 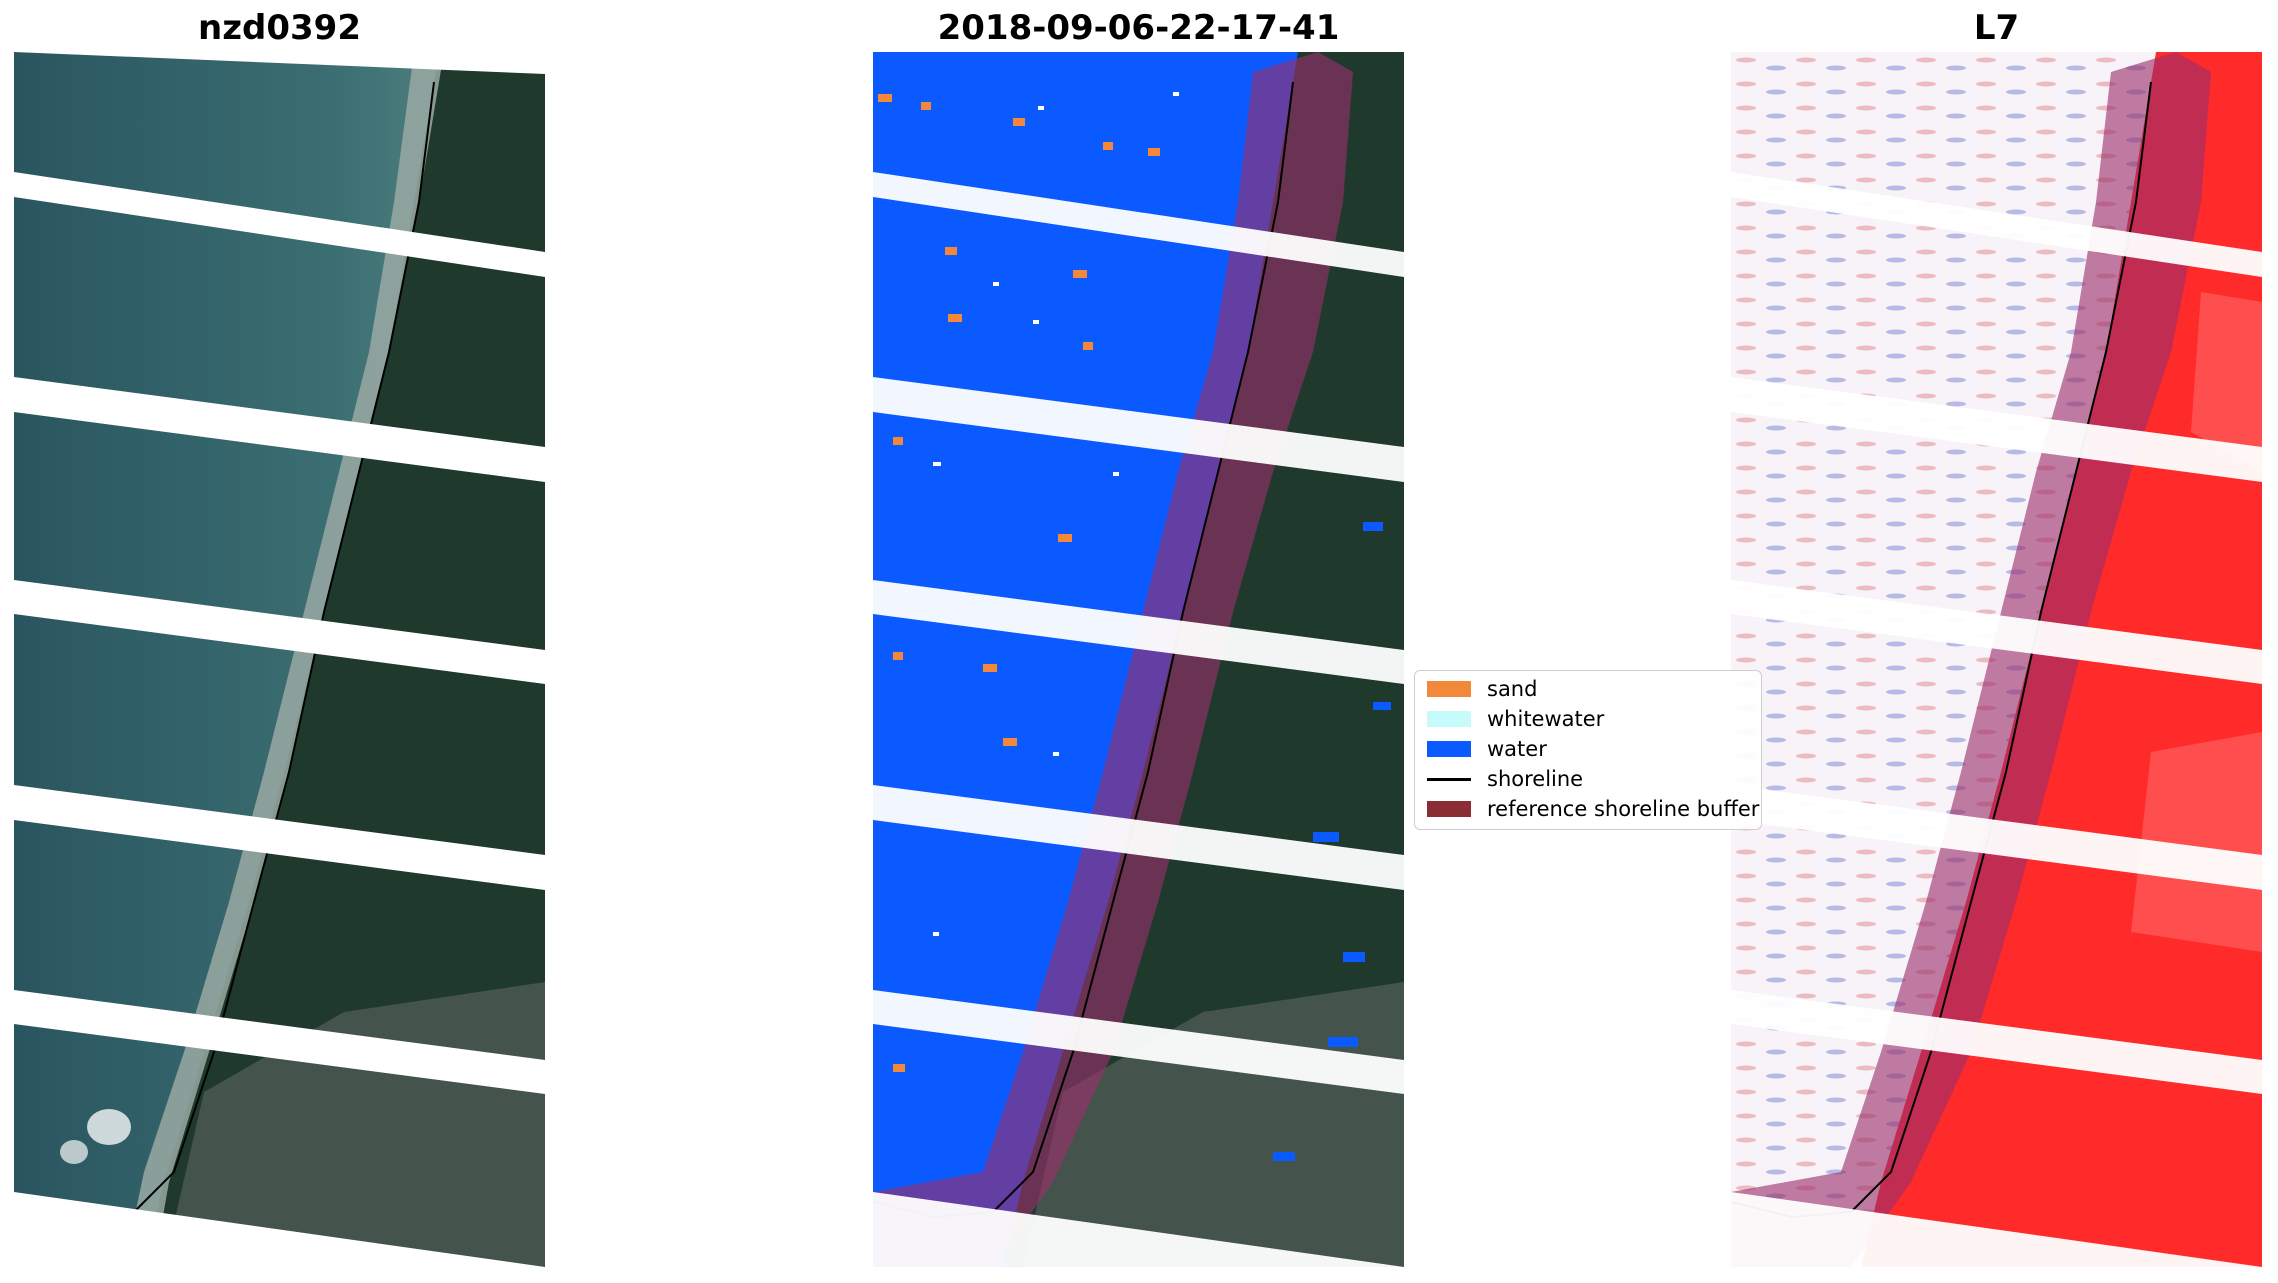 What do you see at coordinates (1517, 749) in the screenshot?
I see `legend-label-water: water` at bounding box center [1517, 749].